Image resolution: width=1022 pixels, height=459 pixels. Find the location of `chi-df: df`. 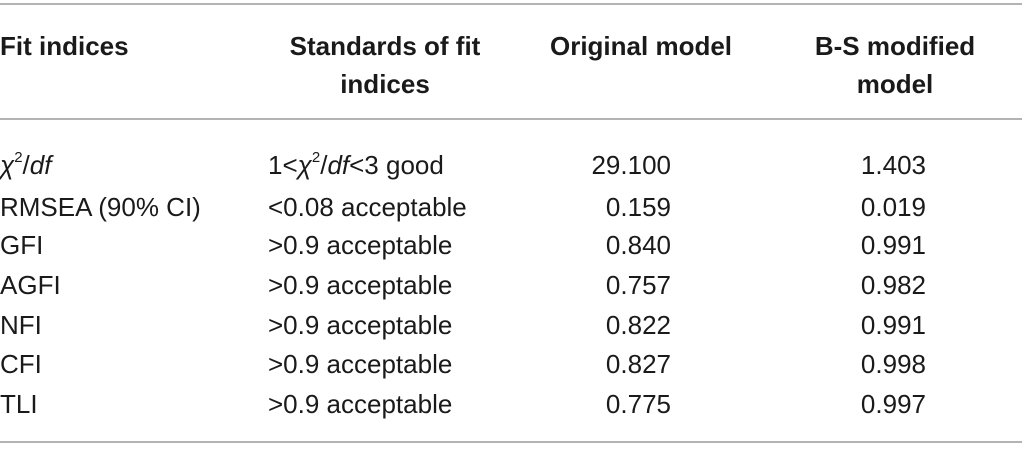

chi-df: df is located at coordinates (40, 165).